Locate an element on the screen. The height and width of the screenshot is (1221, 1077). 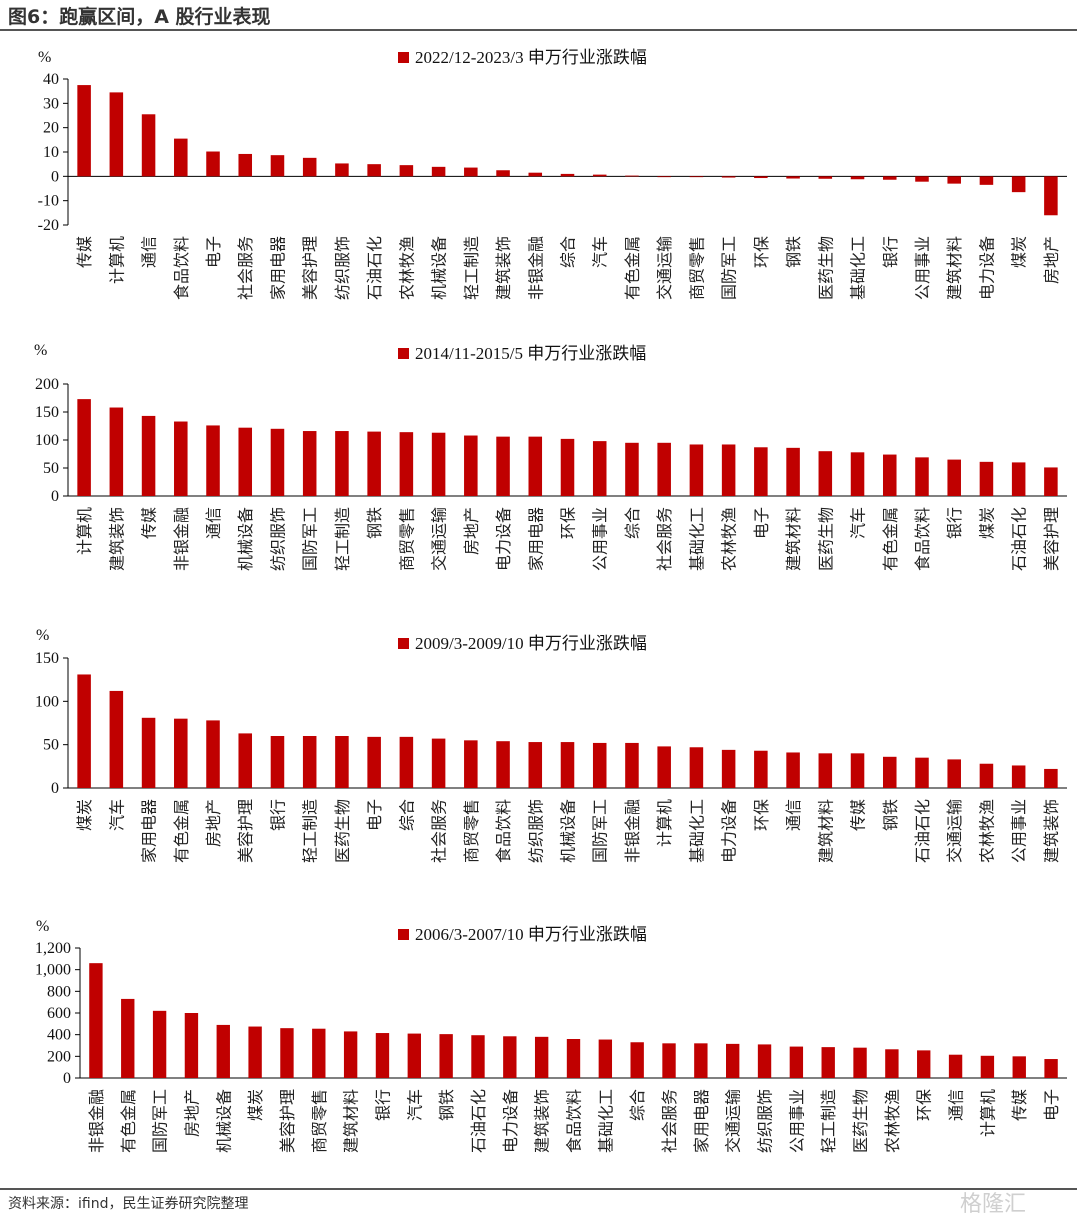
source-note: 资料来源：ifind，民生证券研究院整理 is located at coordinates (128, 1204).